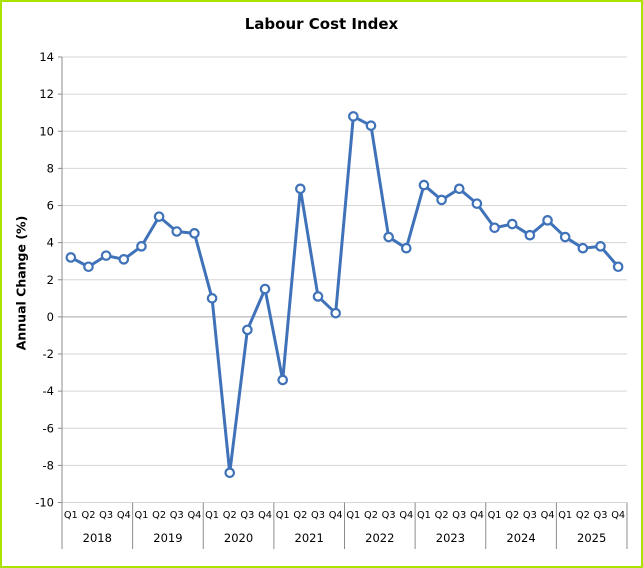 The width and height of the screenshot is (643, 568). Describe the element at coordinates (46, 94) in the screenshot. I see `y-tick-label: 12` at that location.